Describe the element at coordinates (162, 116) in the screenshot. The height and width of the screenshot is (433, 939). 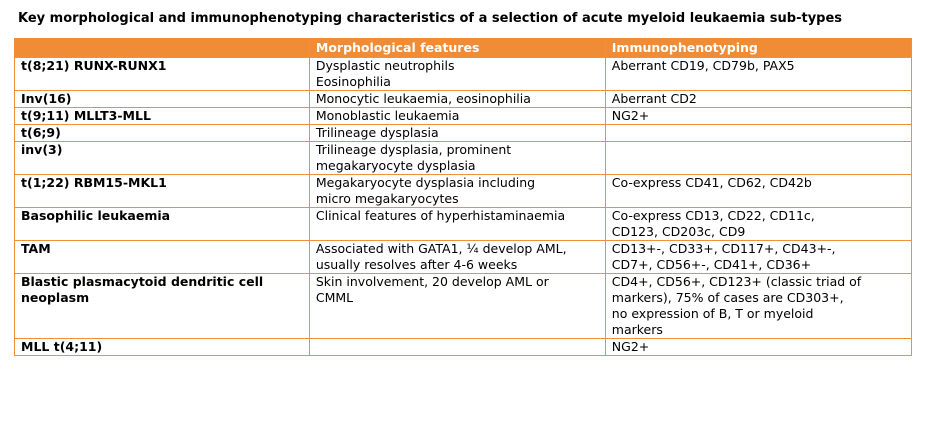
I see `subtype-cell: t(9;11) MLLT3-MLL` at that location.